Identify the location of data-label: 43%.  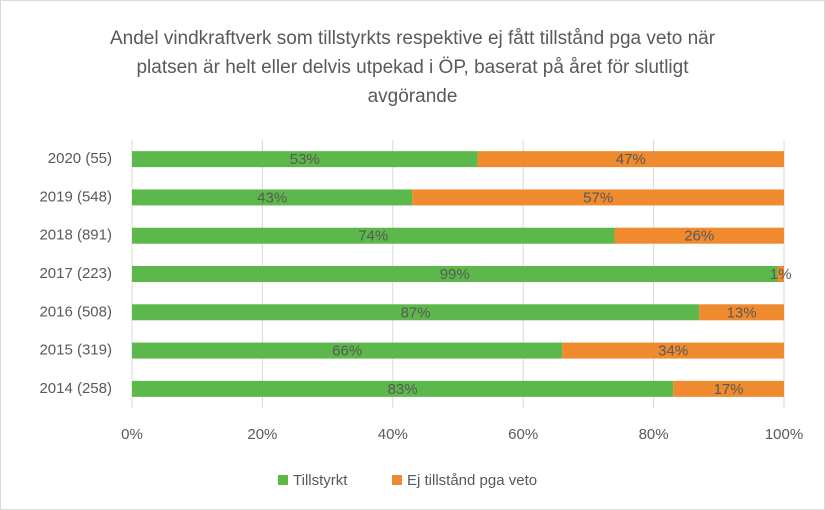
(272, 197).